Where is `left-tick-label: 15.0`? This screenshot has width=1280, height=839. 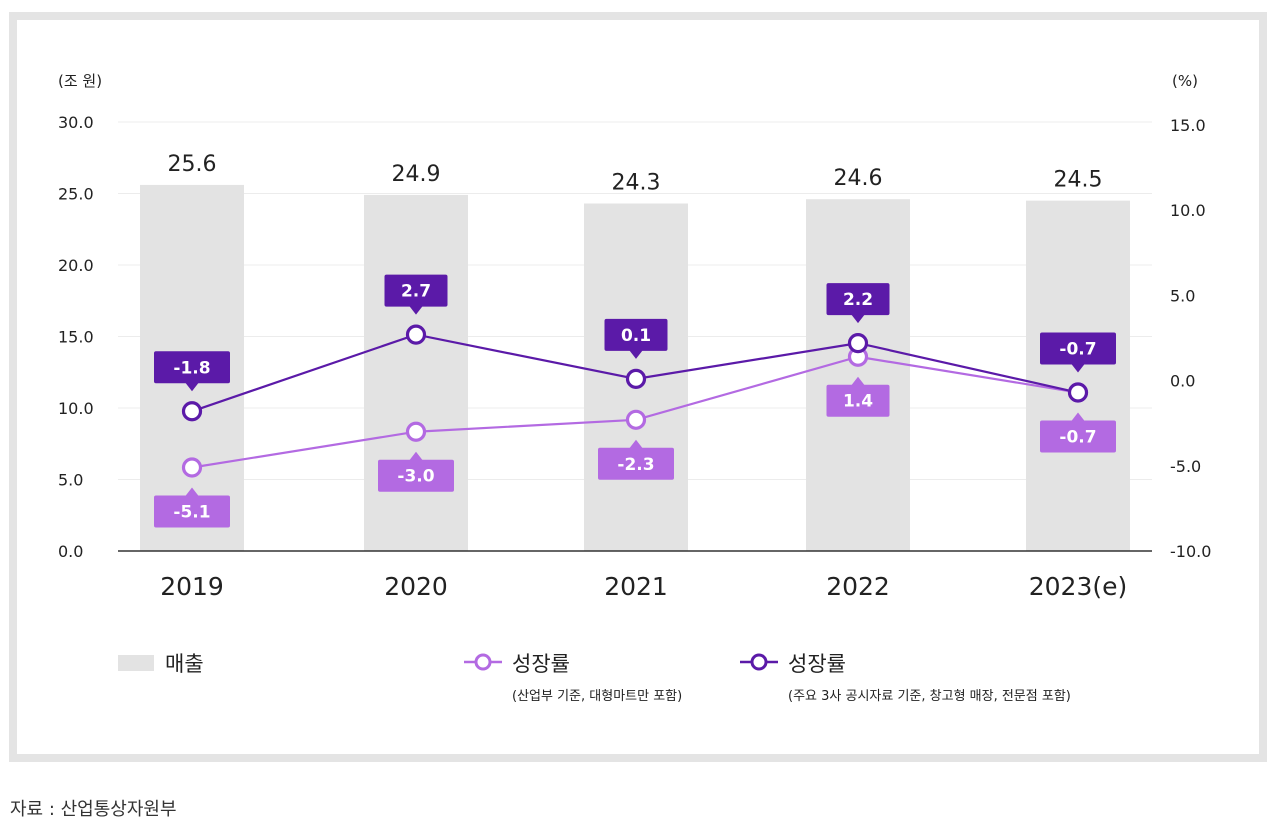
left-tick-label: 15.0 is located at coordinates (76, 337).